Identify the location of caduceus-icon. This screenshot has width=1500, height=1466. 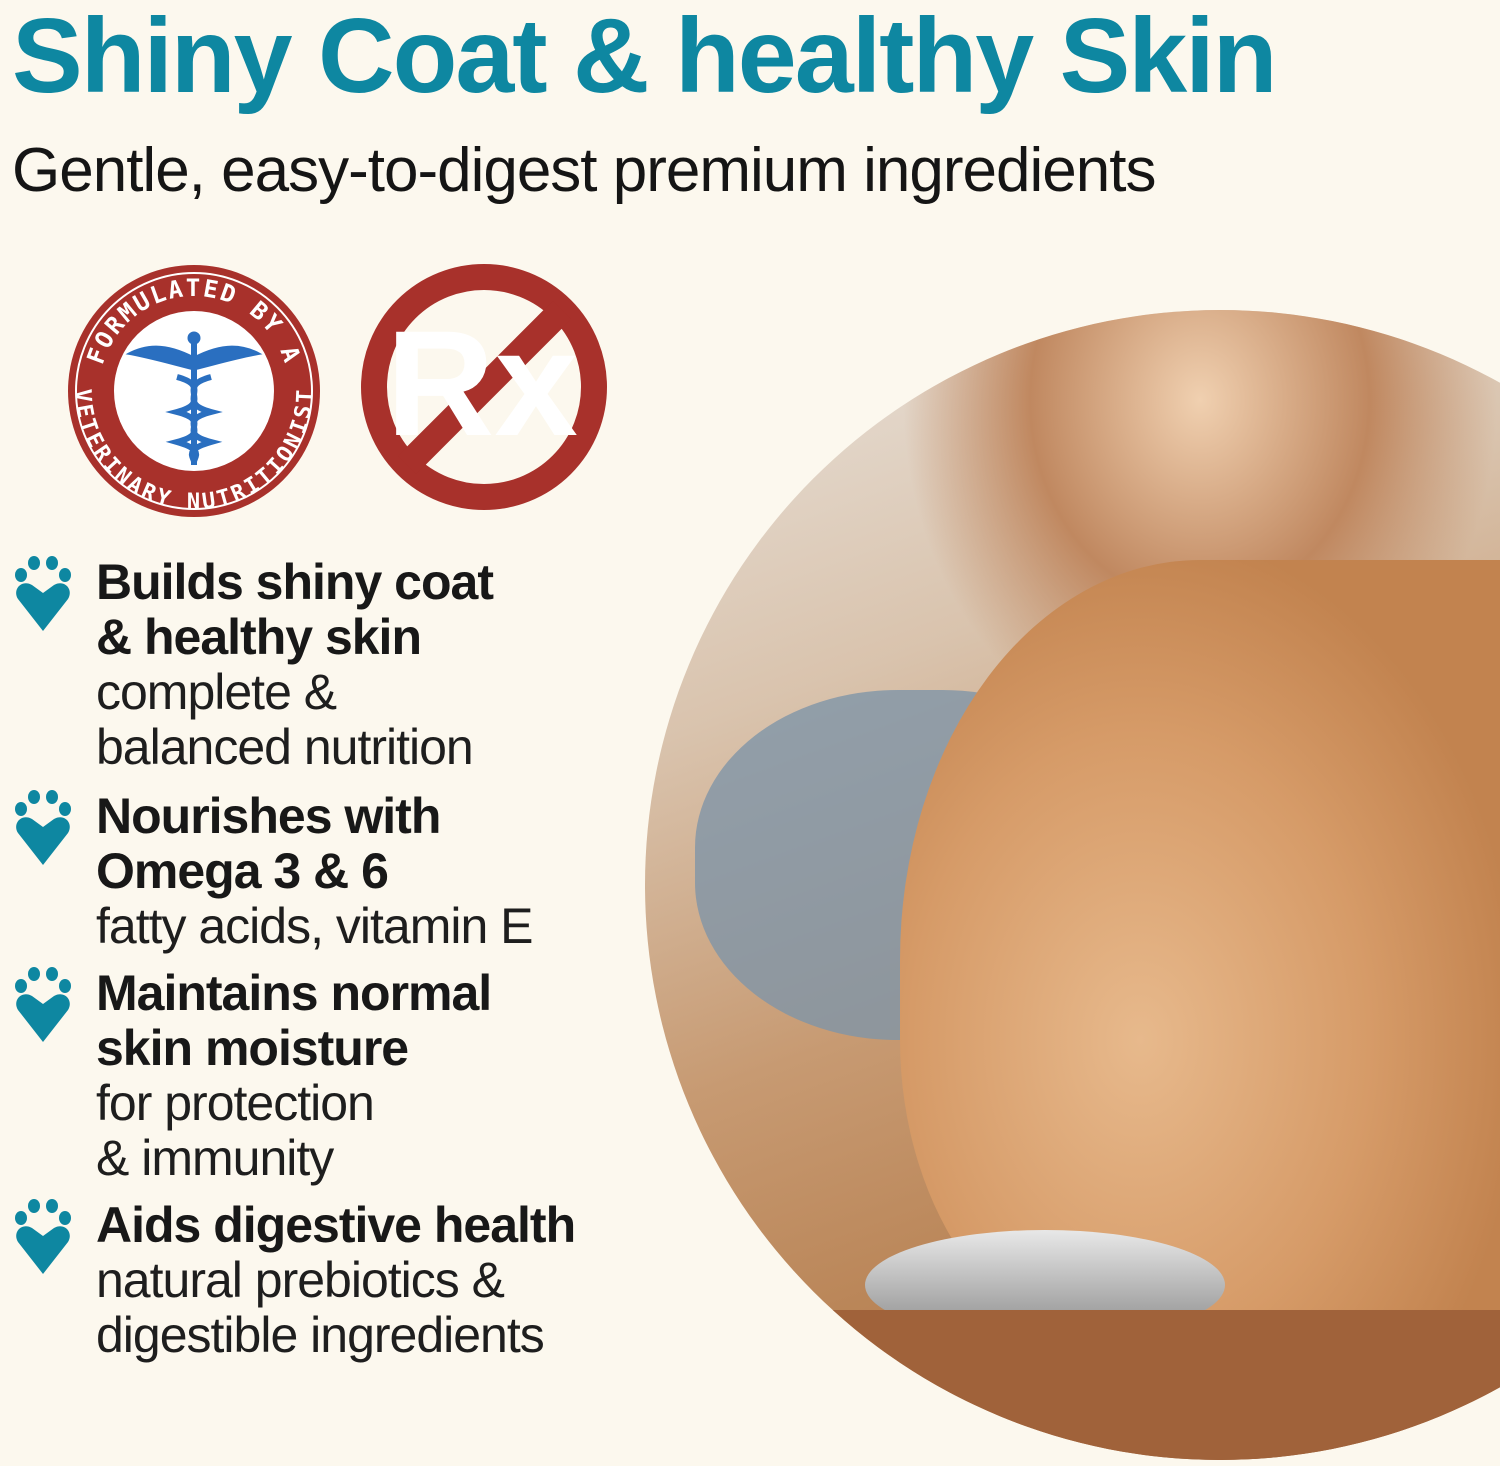
(194, 398).